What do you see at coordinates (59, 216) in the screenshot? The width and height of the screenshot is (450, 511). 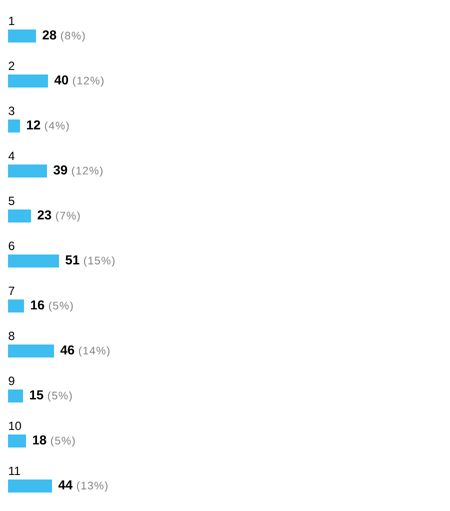 I see `data-label: 23 (7%)` at bounding box center [59, 216].